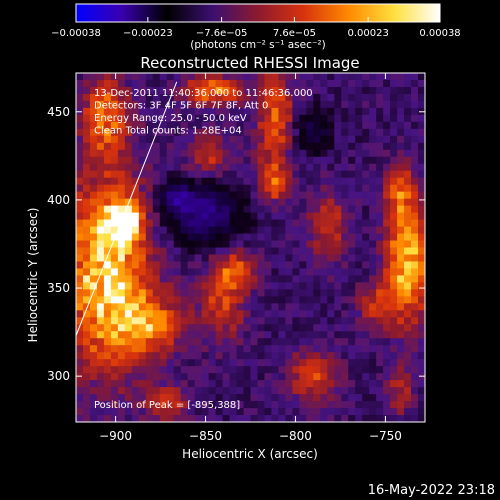 Image resolution: width=500 pixels, height=500 pixels. Describe the element at coordinates (385, 436) in the screenshot. I see `x-tick-label: −750` at that location.